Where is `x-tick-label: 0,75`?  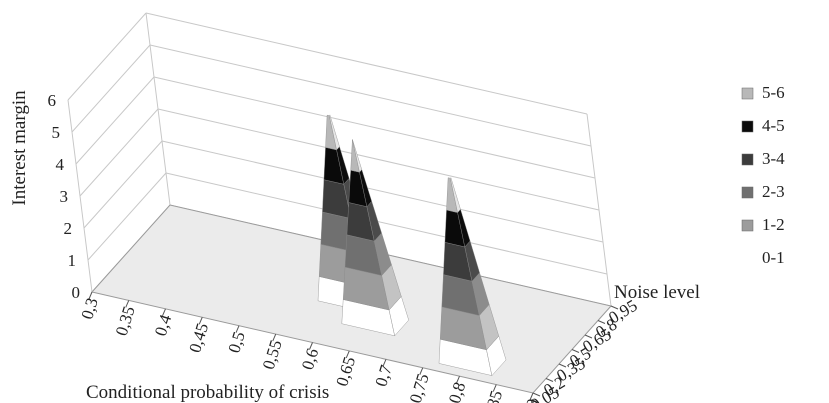
x-tick-label: 0,75 is located at coordinates (419, 387).